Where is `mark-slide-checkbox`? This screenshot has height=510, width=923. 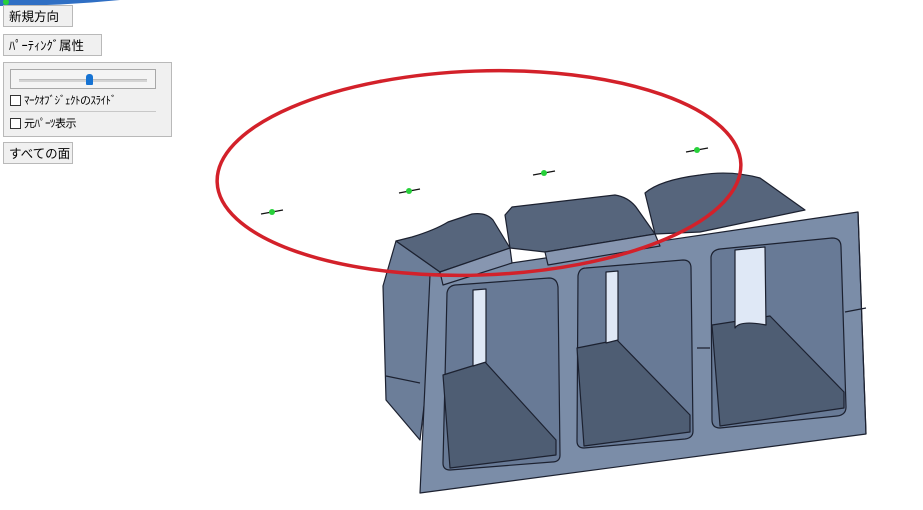
mark-slide-checkbox is located at coordinates (15, 100).